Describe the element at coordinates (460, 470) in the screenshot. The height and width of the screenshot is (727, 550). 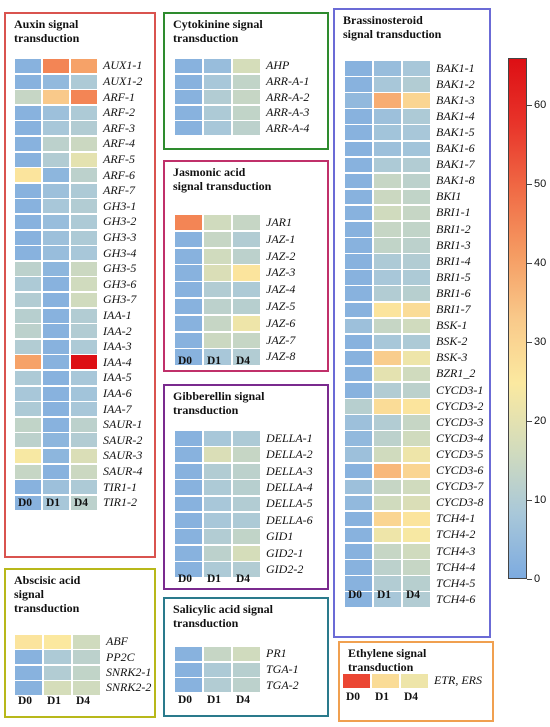
I see `gene-label: CYCD3-6` at that location.